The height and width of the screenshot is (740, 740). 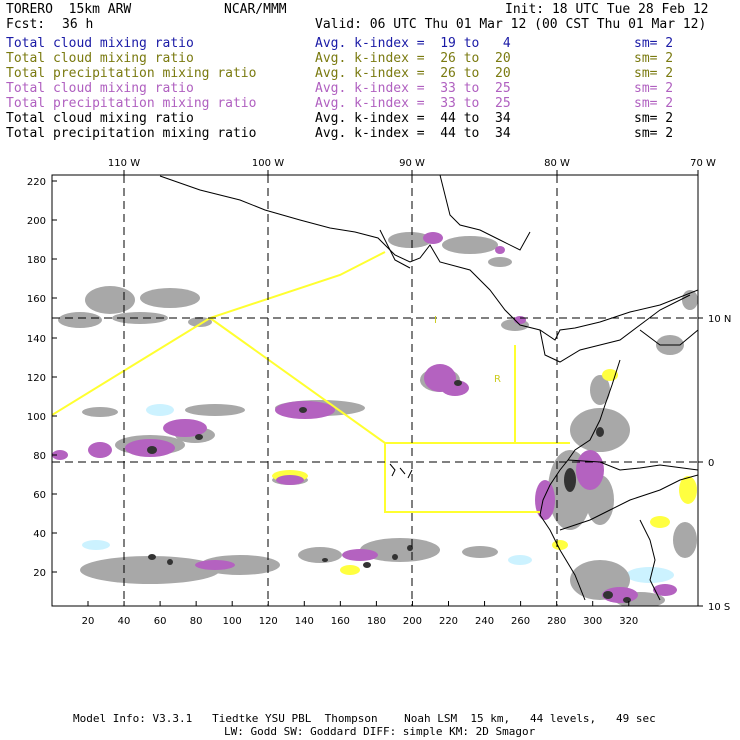 I want to click on x-tick-label: 220, so click(x=448, y=621).